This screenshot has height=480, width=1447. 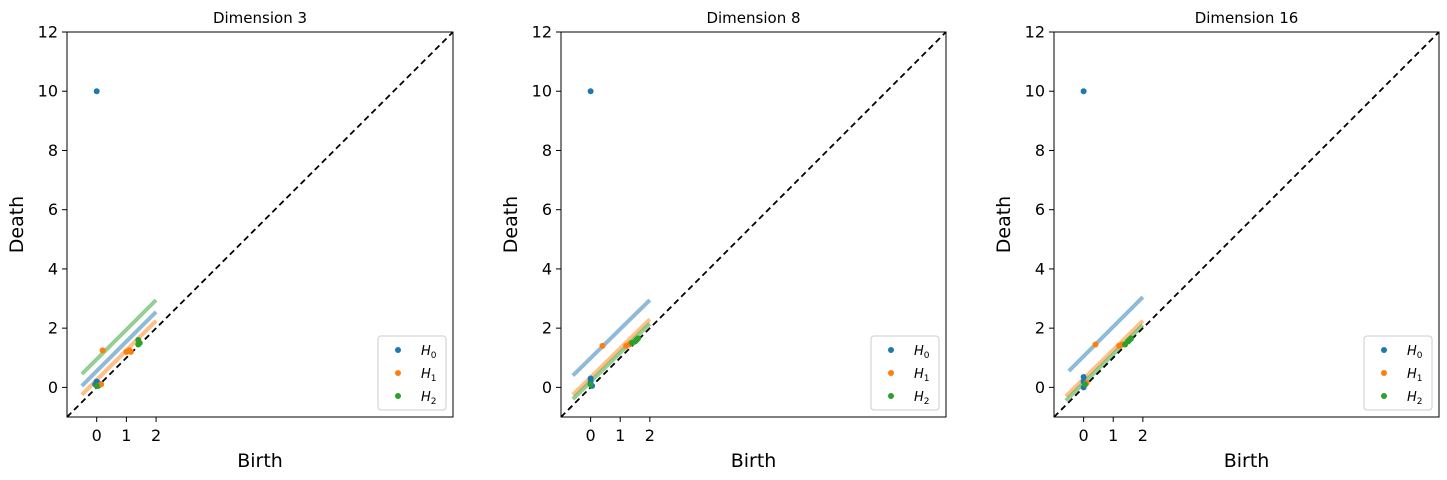 I want to click on chart-title: Dimension 3, so click(x=260, y=18).